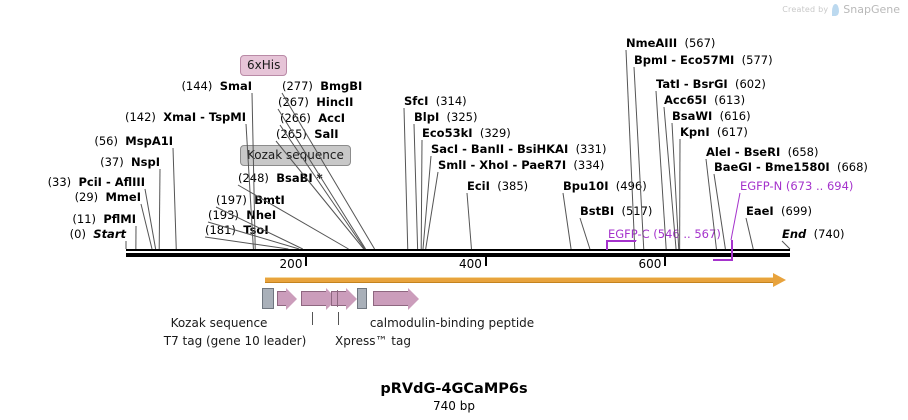  Describe the element at coordinates (762, 152) in the screenshot. I see `enzyme-label-alei-bseri: AleI - BseRI (658)` at that location.